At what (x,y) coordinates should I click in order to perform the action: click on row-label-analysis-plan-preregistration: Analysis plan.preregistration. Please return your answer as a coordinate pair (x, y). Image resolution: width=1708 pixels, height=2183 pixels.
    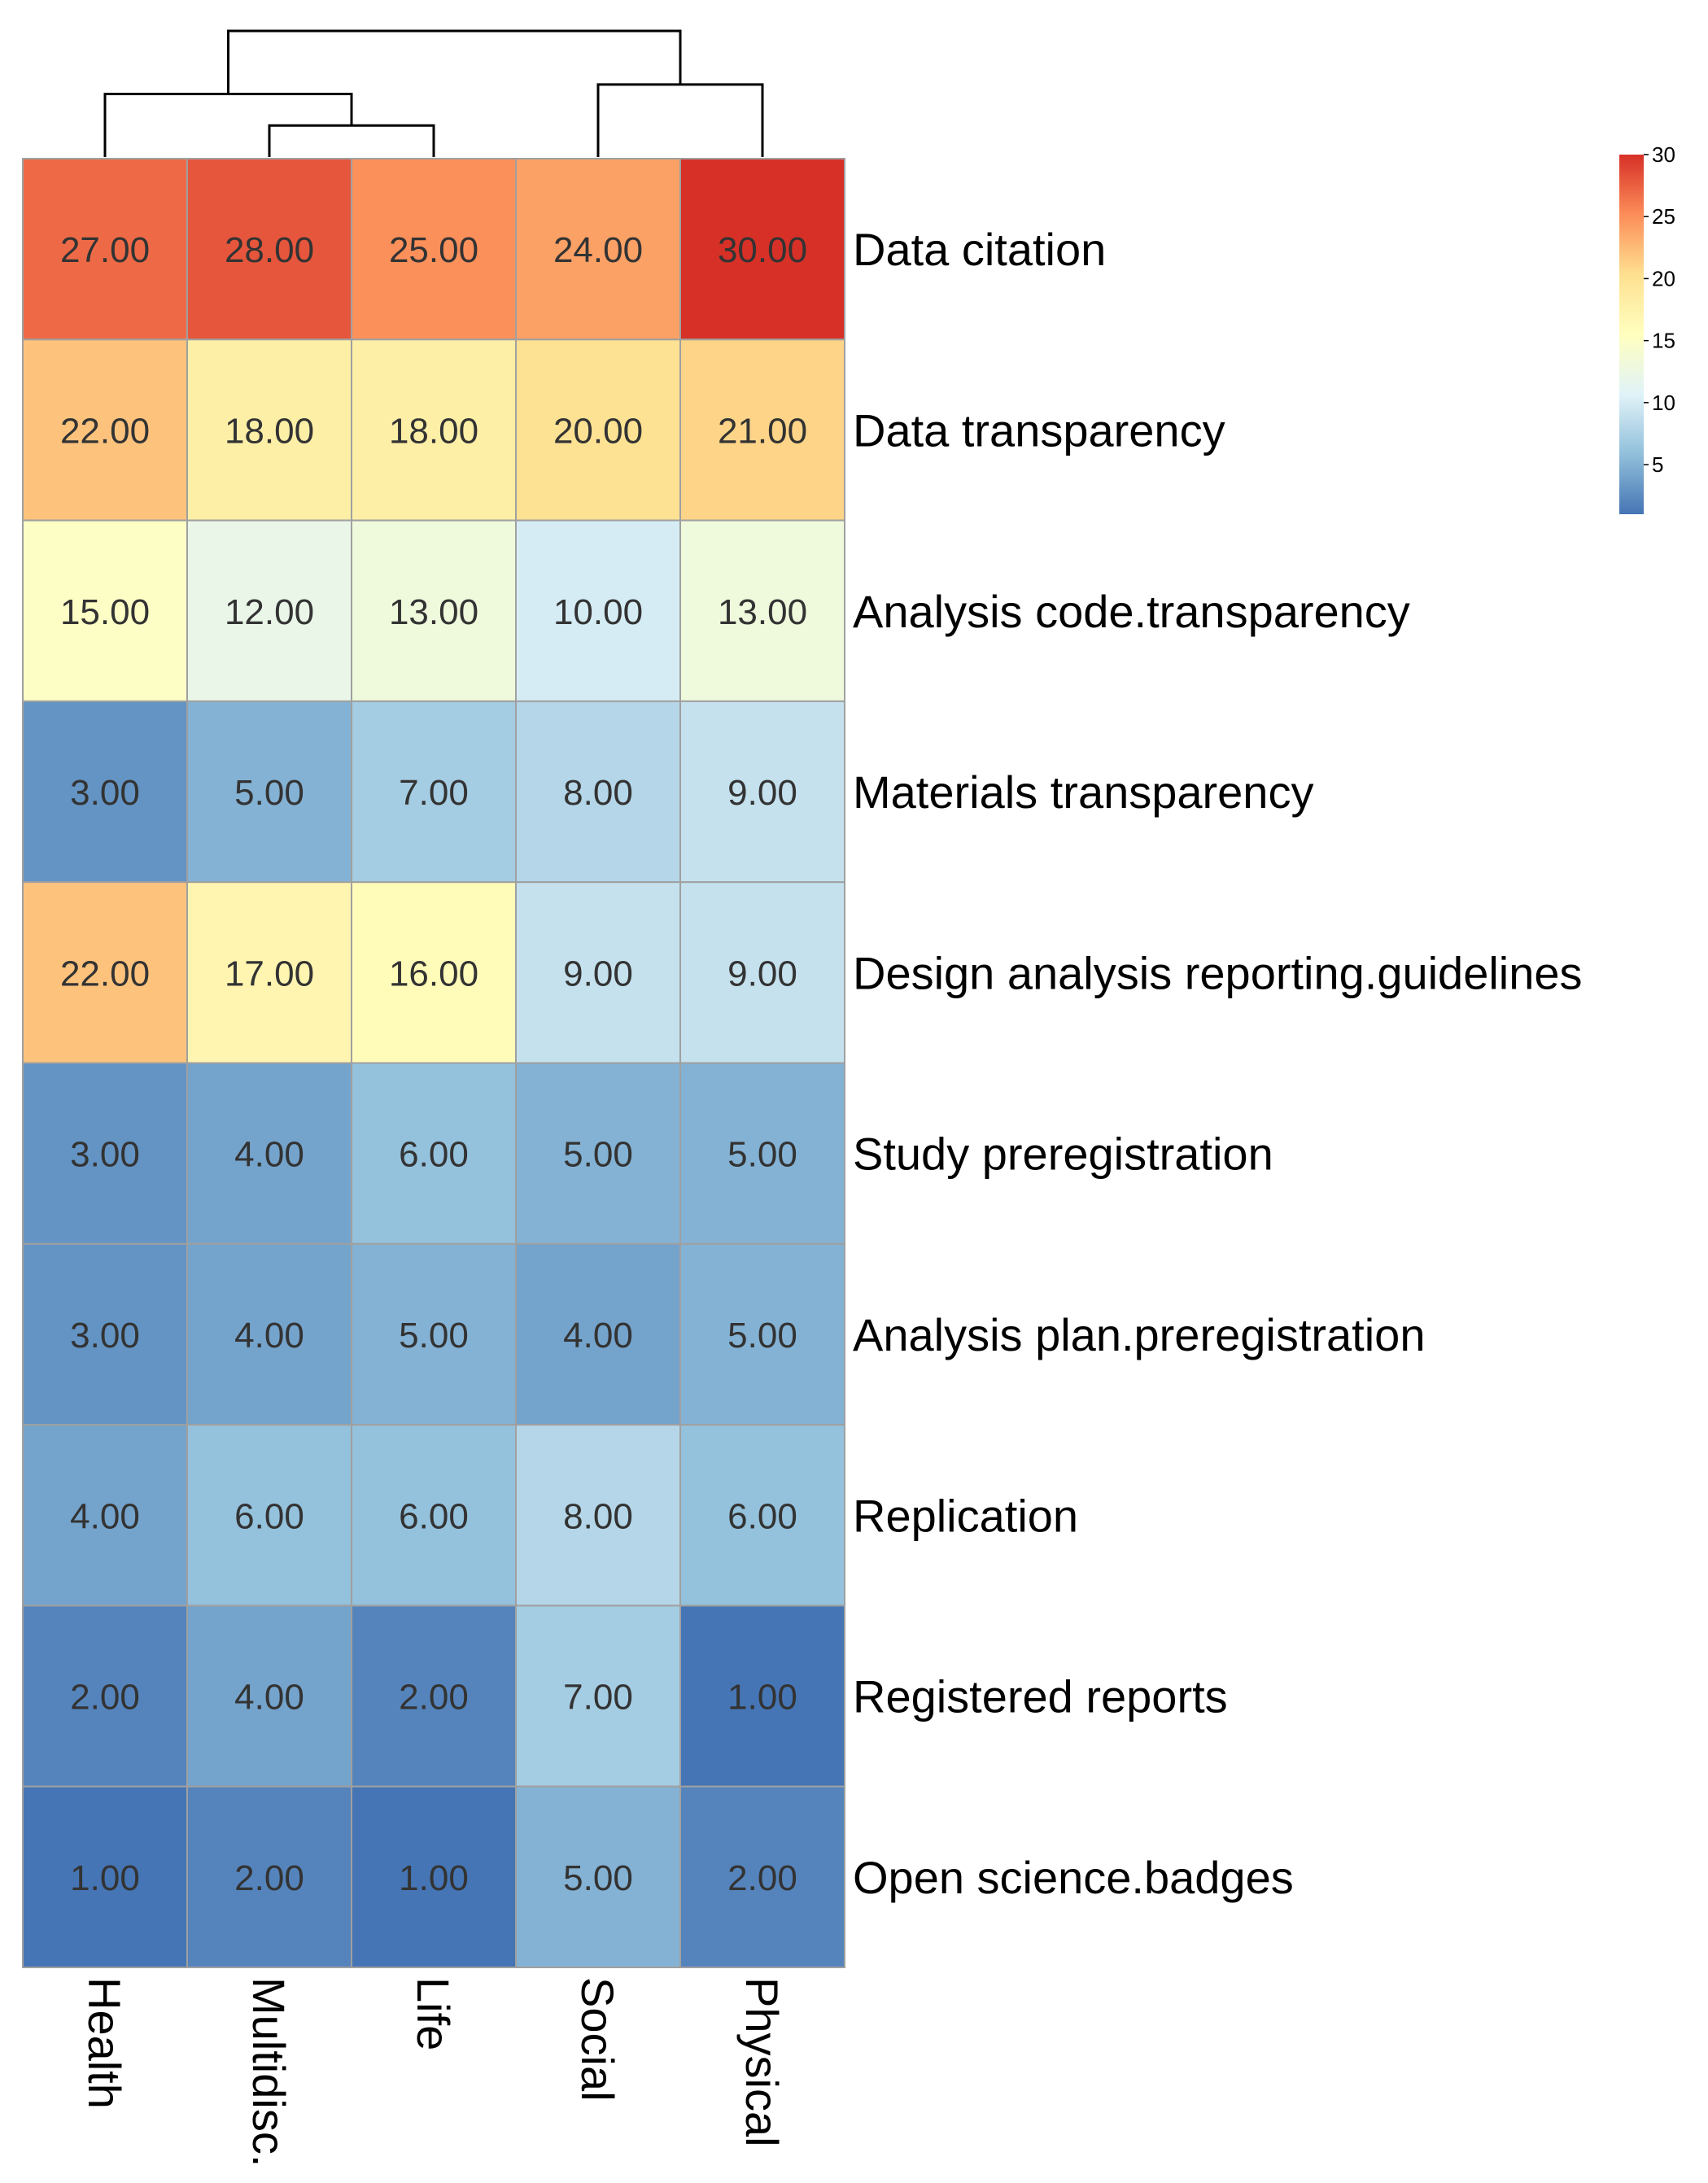
    Looking at the image, I should click on (1139, 1334).